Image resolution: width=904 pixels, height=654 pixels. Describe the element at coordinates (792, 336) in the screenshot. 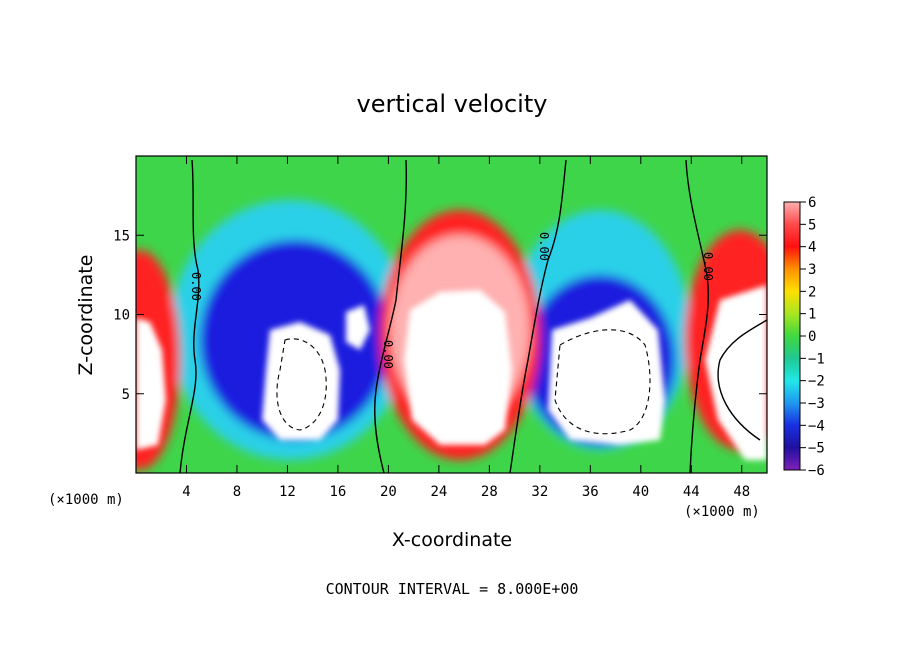

I see `colorbar` at that location.